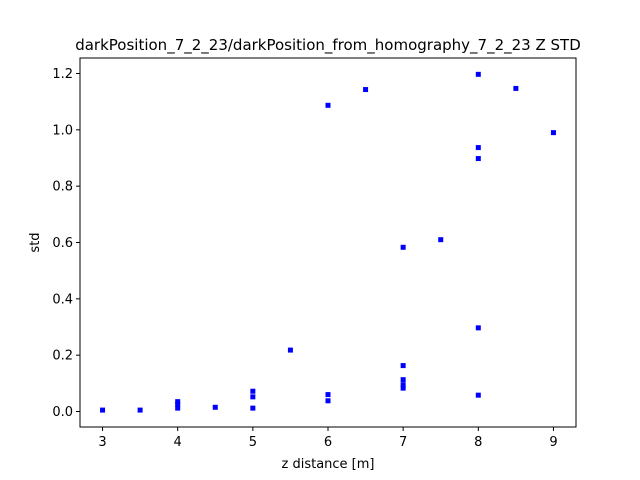  I want to click on y-tick-label: 0.2, so click(62, 356).